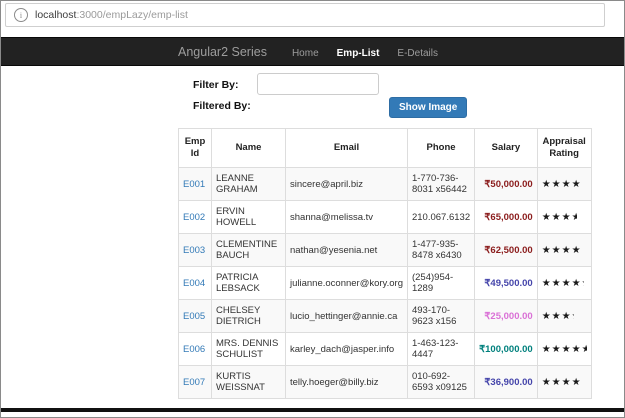 The image size is (625, 418). What do you see at coordinates (346, 217) in the screenshot?
I see `emp-email: shanna@melissa.tv` at bounding box center [346, 217].